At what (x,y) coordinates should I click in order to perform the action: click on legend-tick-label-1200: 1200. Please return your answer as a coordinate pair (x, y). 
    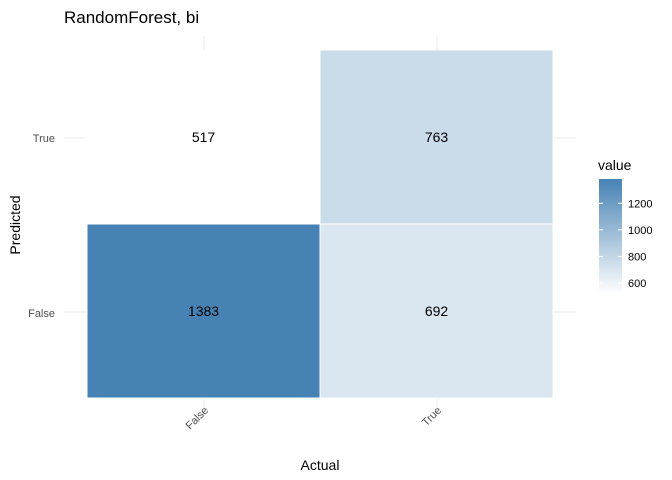
    Looking at the image, I should click on (640, 204).